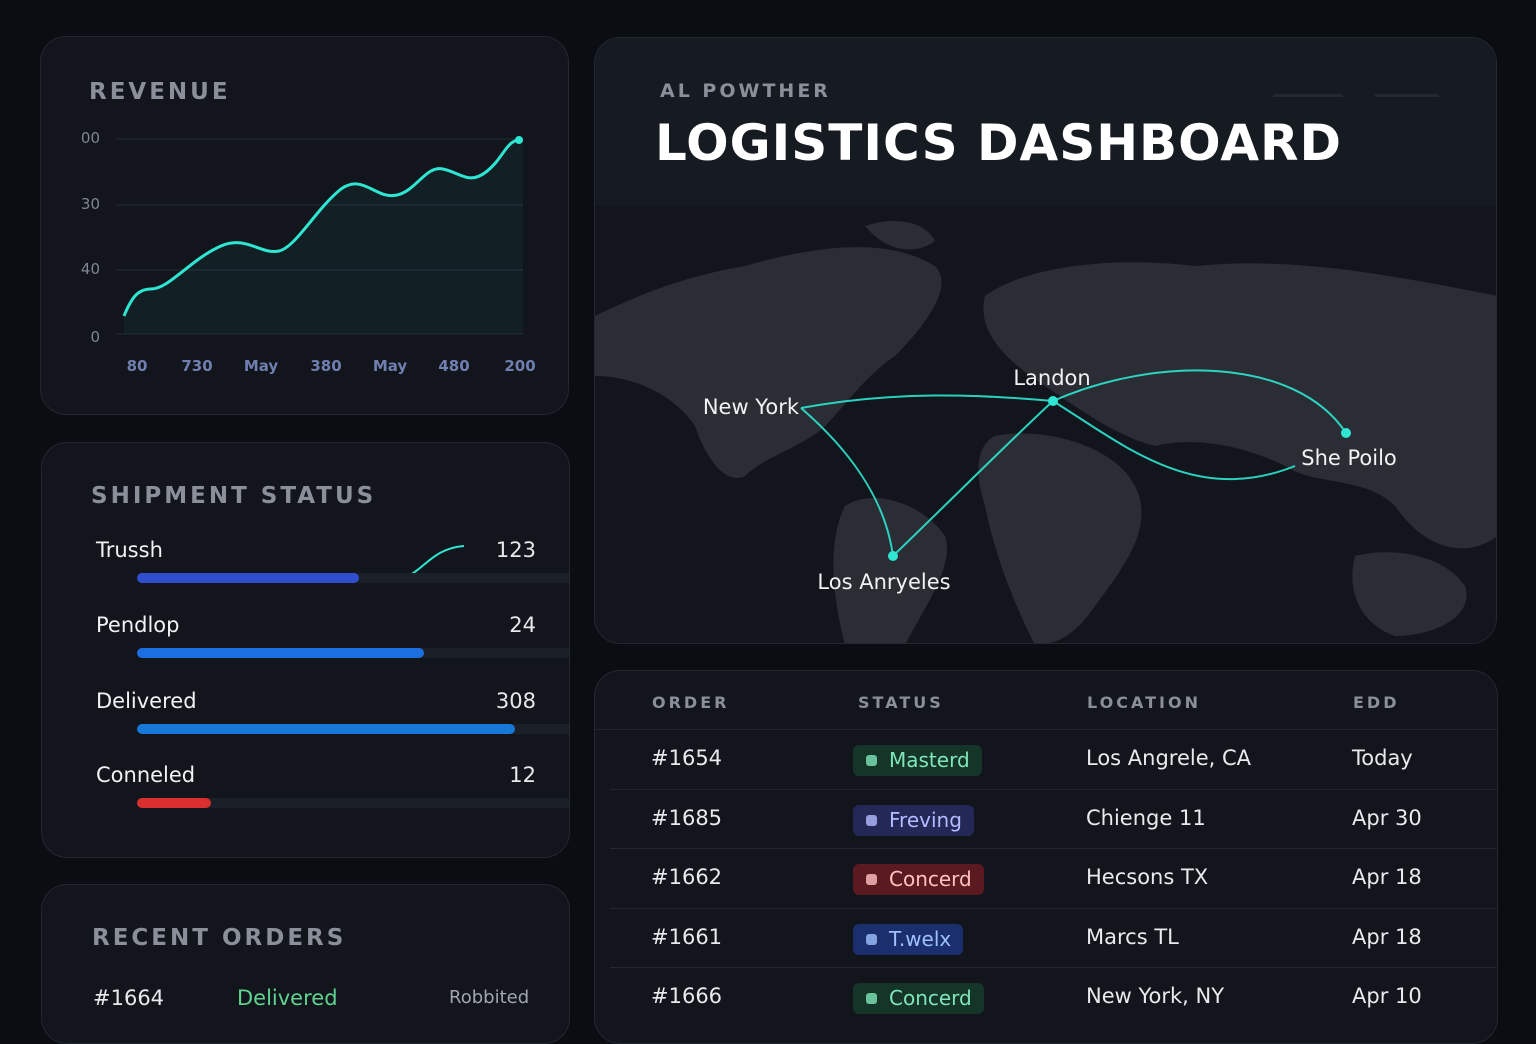 This screenshot has height=1044, width=1536. I want to click on column-header: LOCATION, so click(1144, 702).